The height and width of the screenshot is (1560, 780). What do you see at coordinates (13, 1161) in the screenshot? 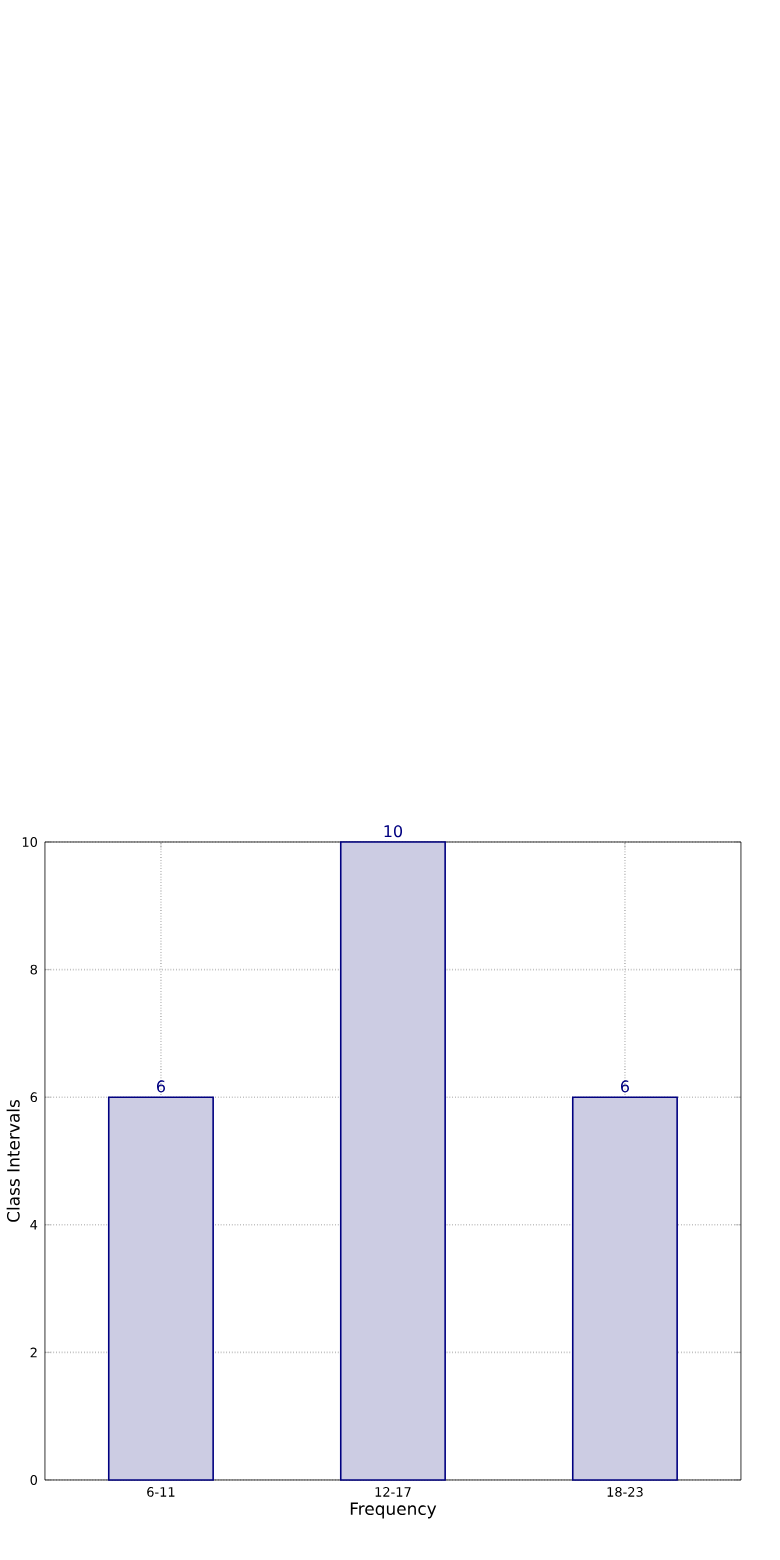
I see `y-axis-title: Class Intervals` at bounding box center [13, 1161].